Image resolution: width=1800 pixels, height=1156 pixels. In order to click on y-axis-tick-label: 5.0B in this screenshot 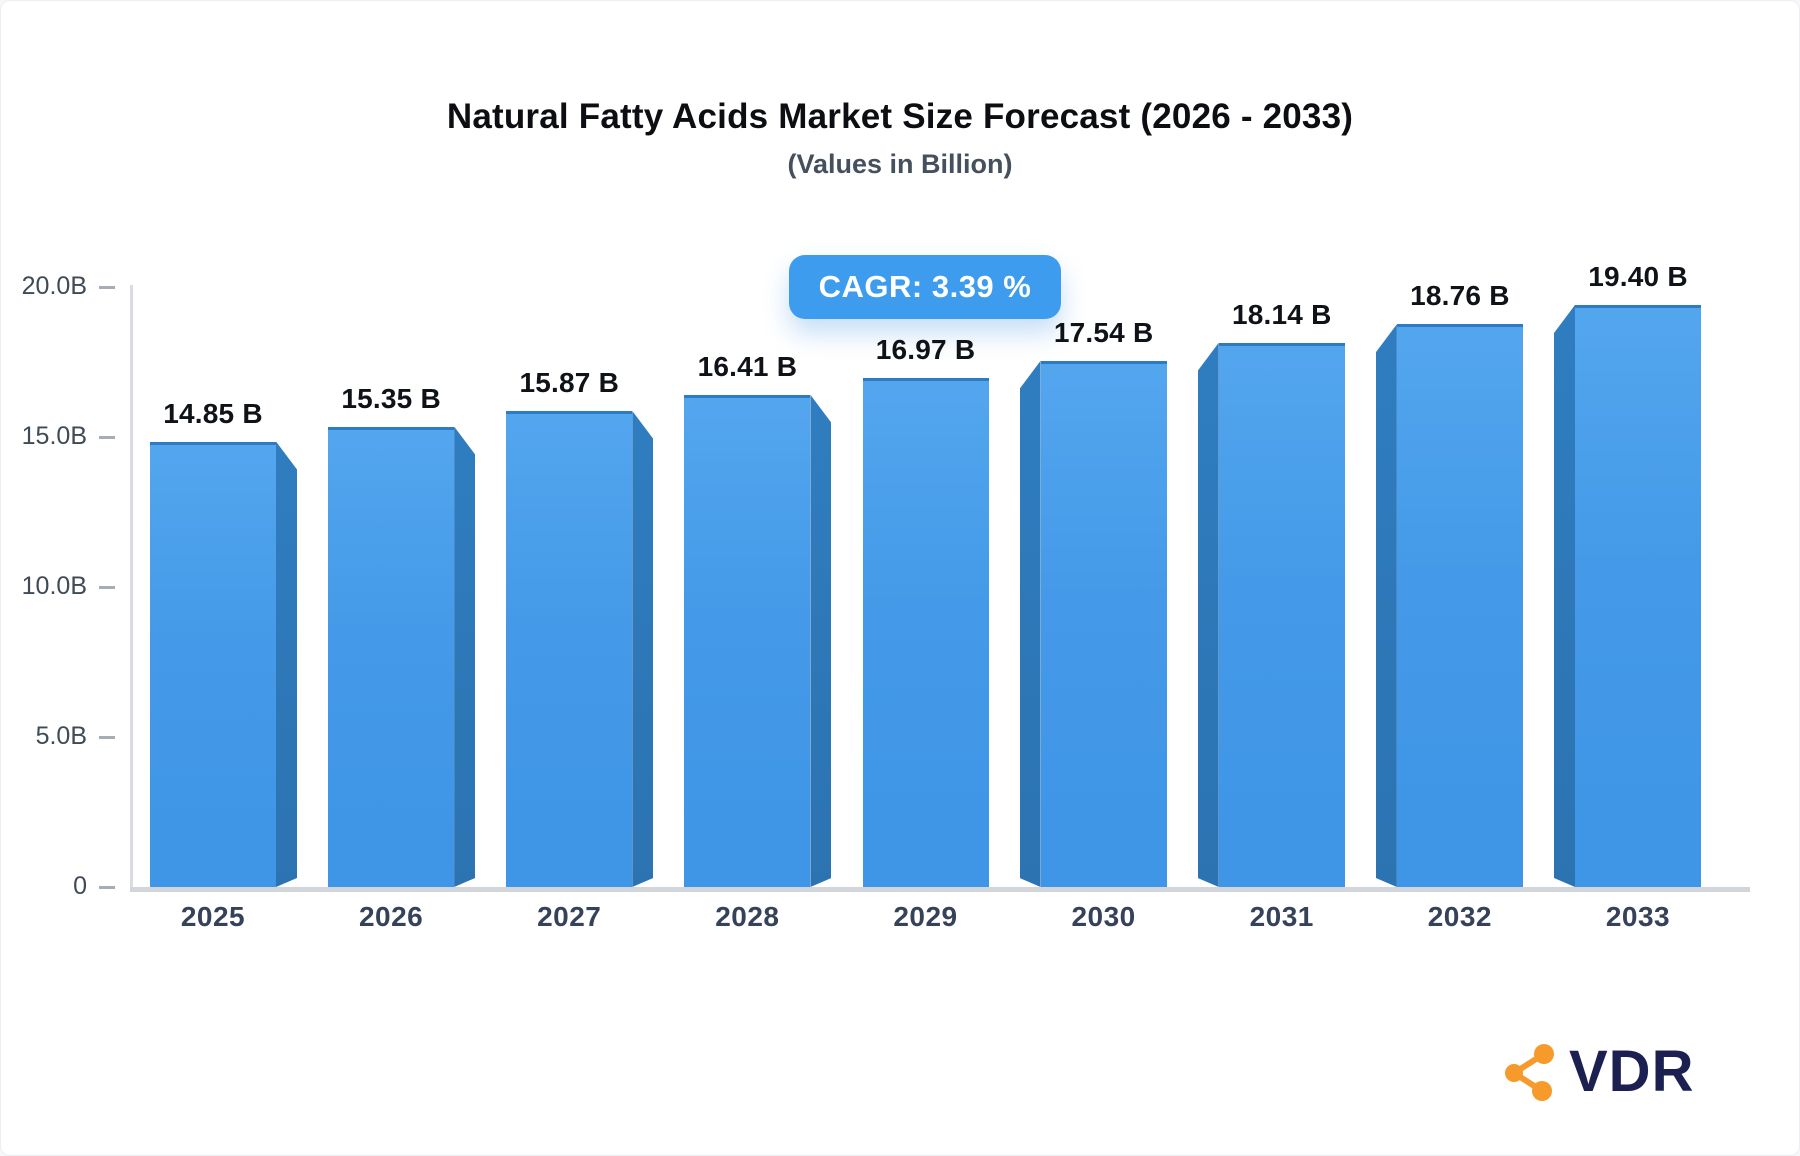, I will do `click(61, 736)`.